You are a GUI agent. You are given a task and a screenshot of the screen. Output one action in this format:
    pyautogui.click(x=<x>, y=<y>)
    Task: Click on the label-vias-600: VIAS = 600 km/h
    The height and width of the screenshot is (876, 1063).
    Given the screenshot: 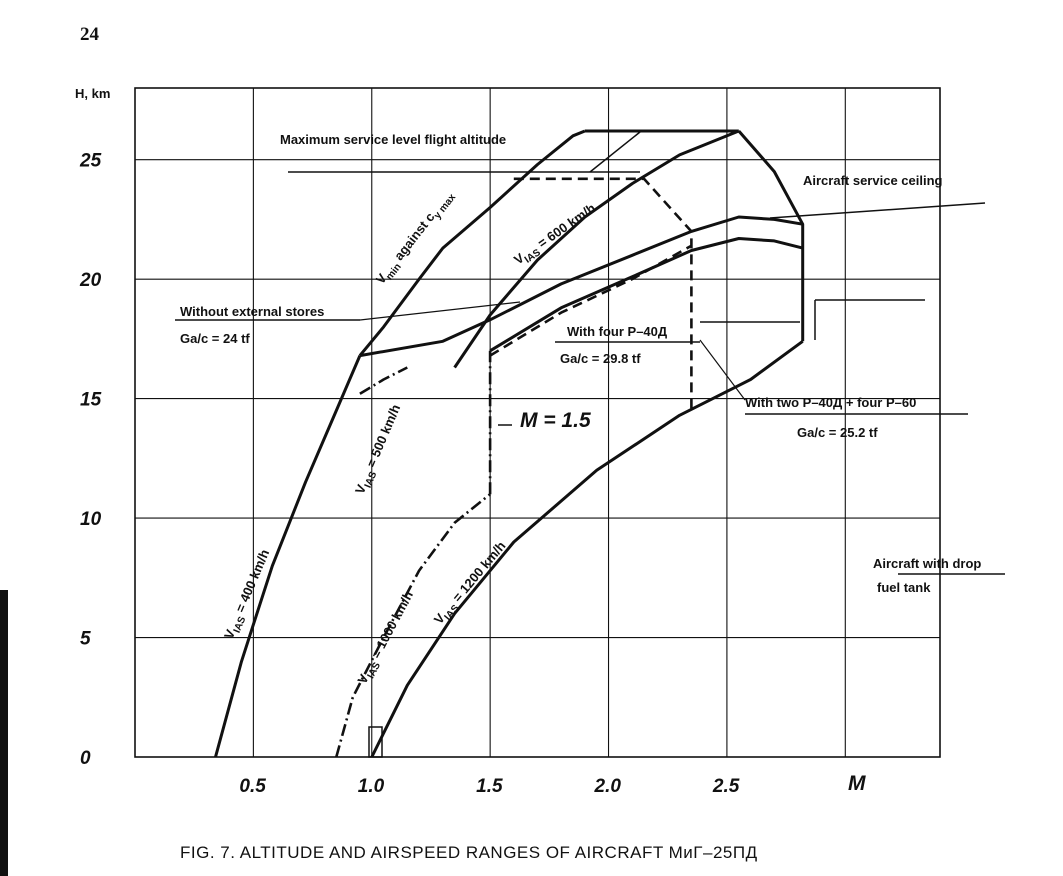 What is the action you would take?
    pyautogui.click(x=555, y=235)
    